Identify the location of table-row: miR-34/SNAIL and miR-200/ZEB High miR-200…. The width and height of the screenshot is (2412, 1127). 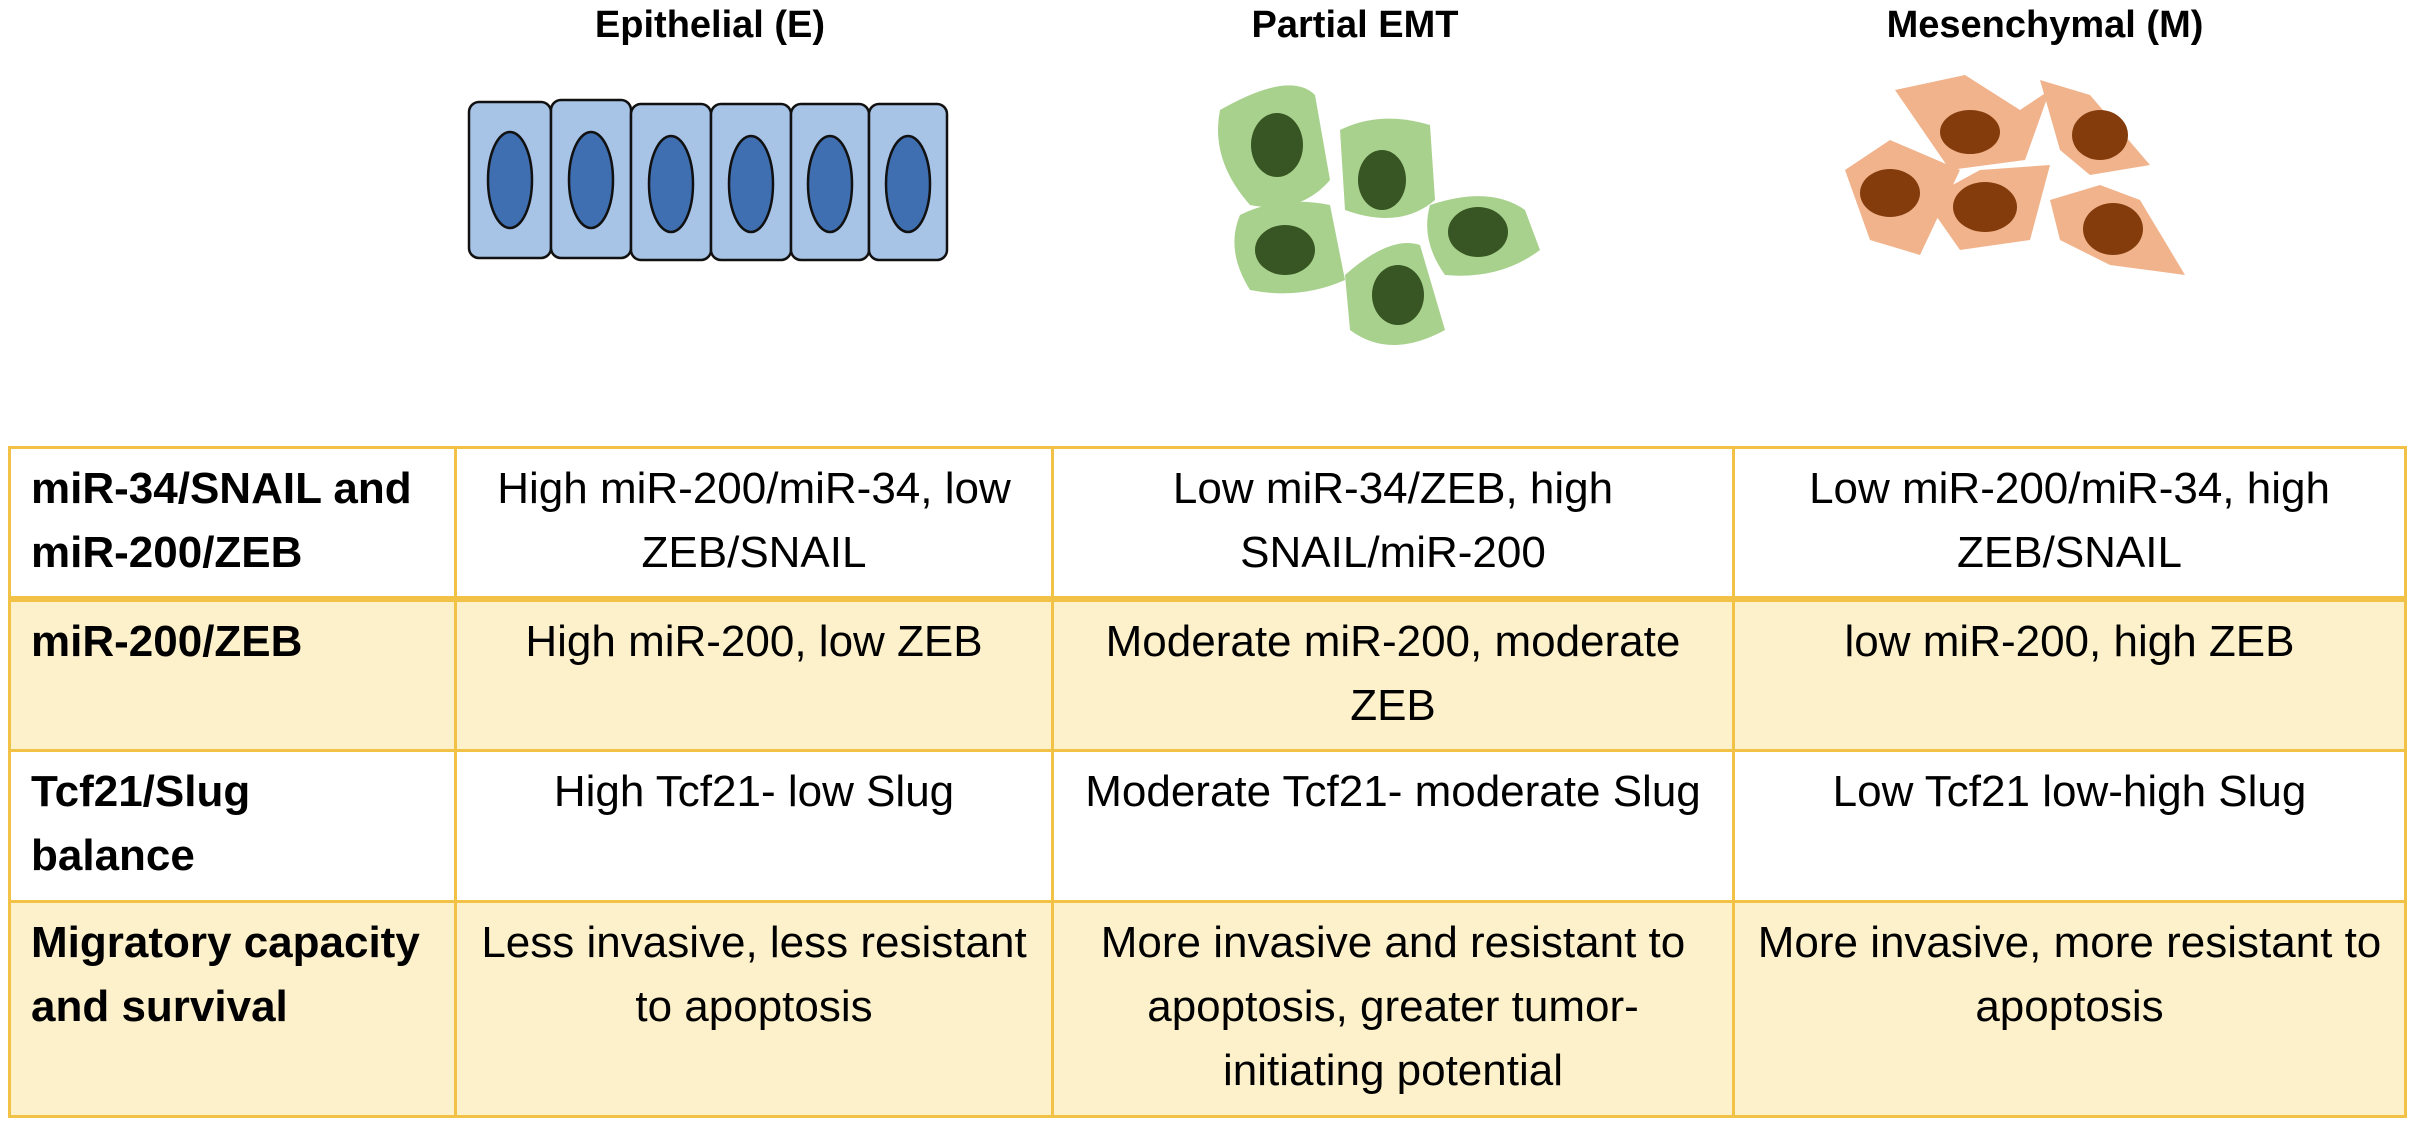
(1207, 524).